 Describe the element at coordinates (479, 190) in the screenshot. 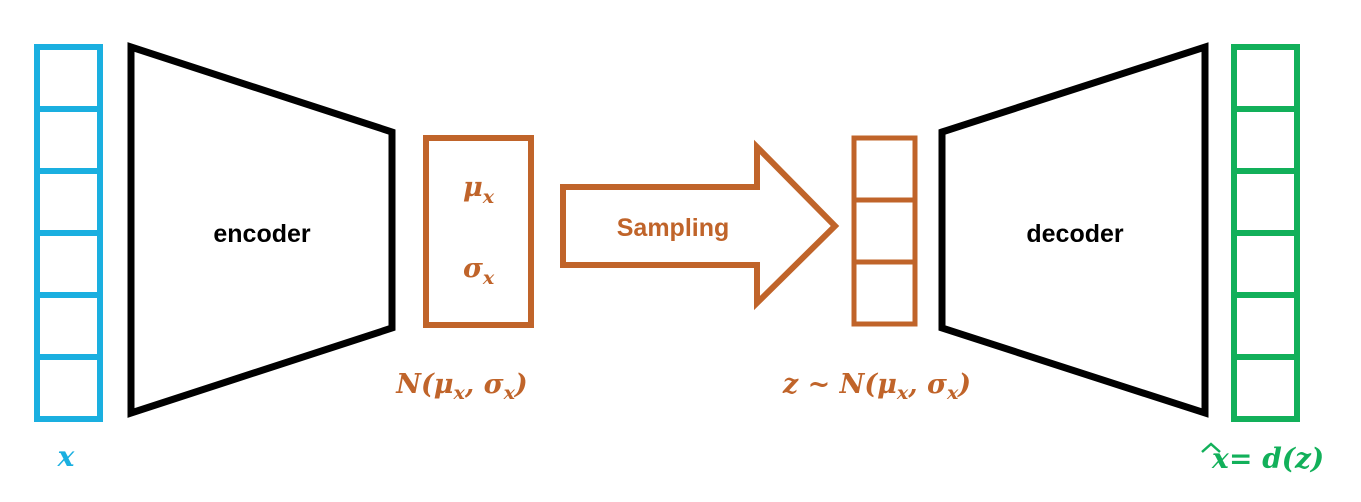

I see `mu-label: μx` at that location.